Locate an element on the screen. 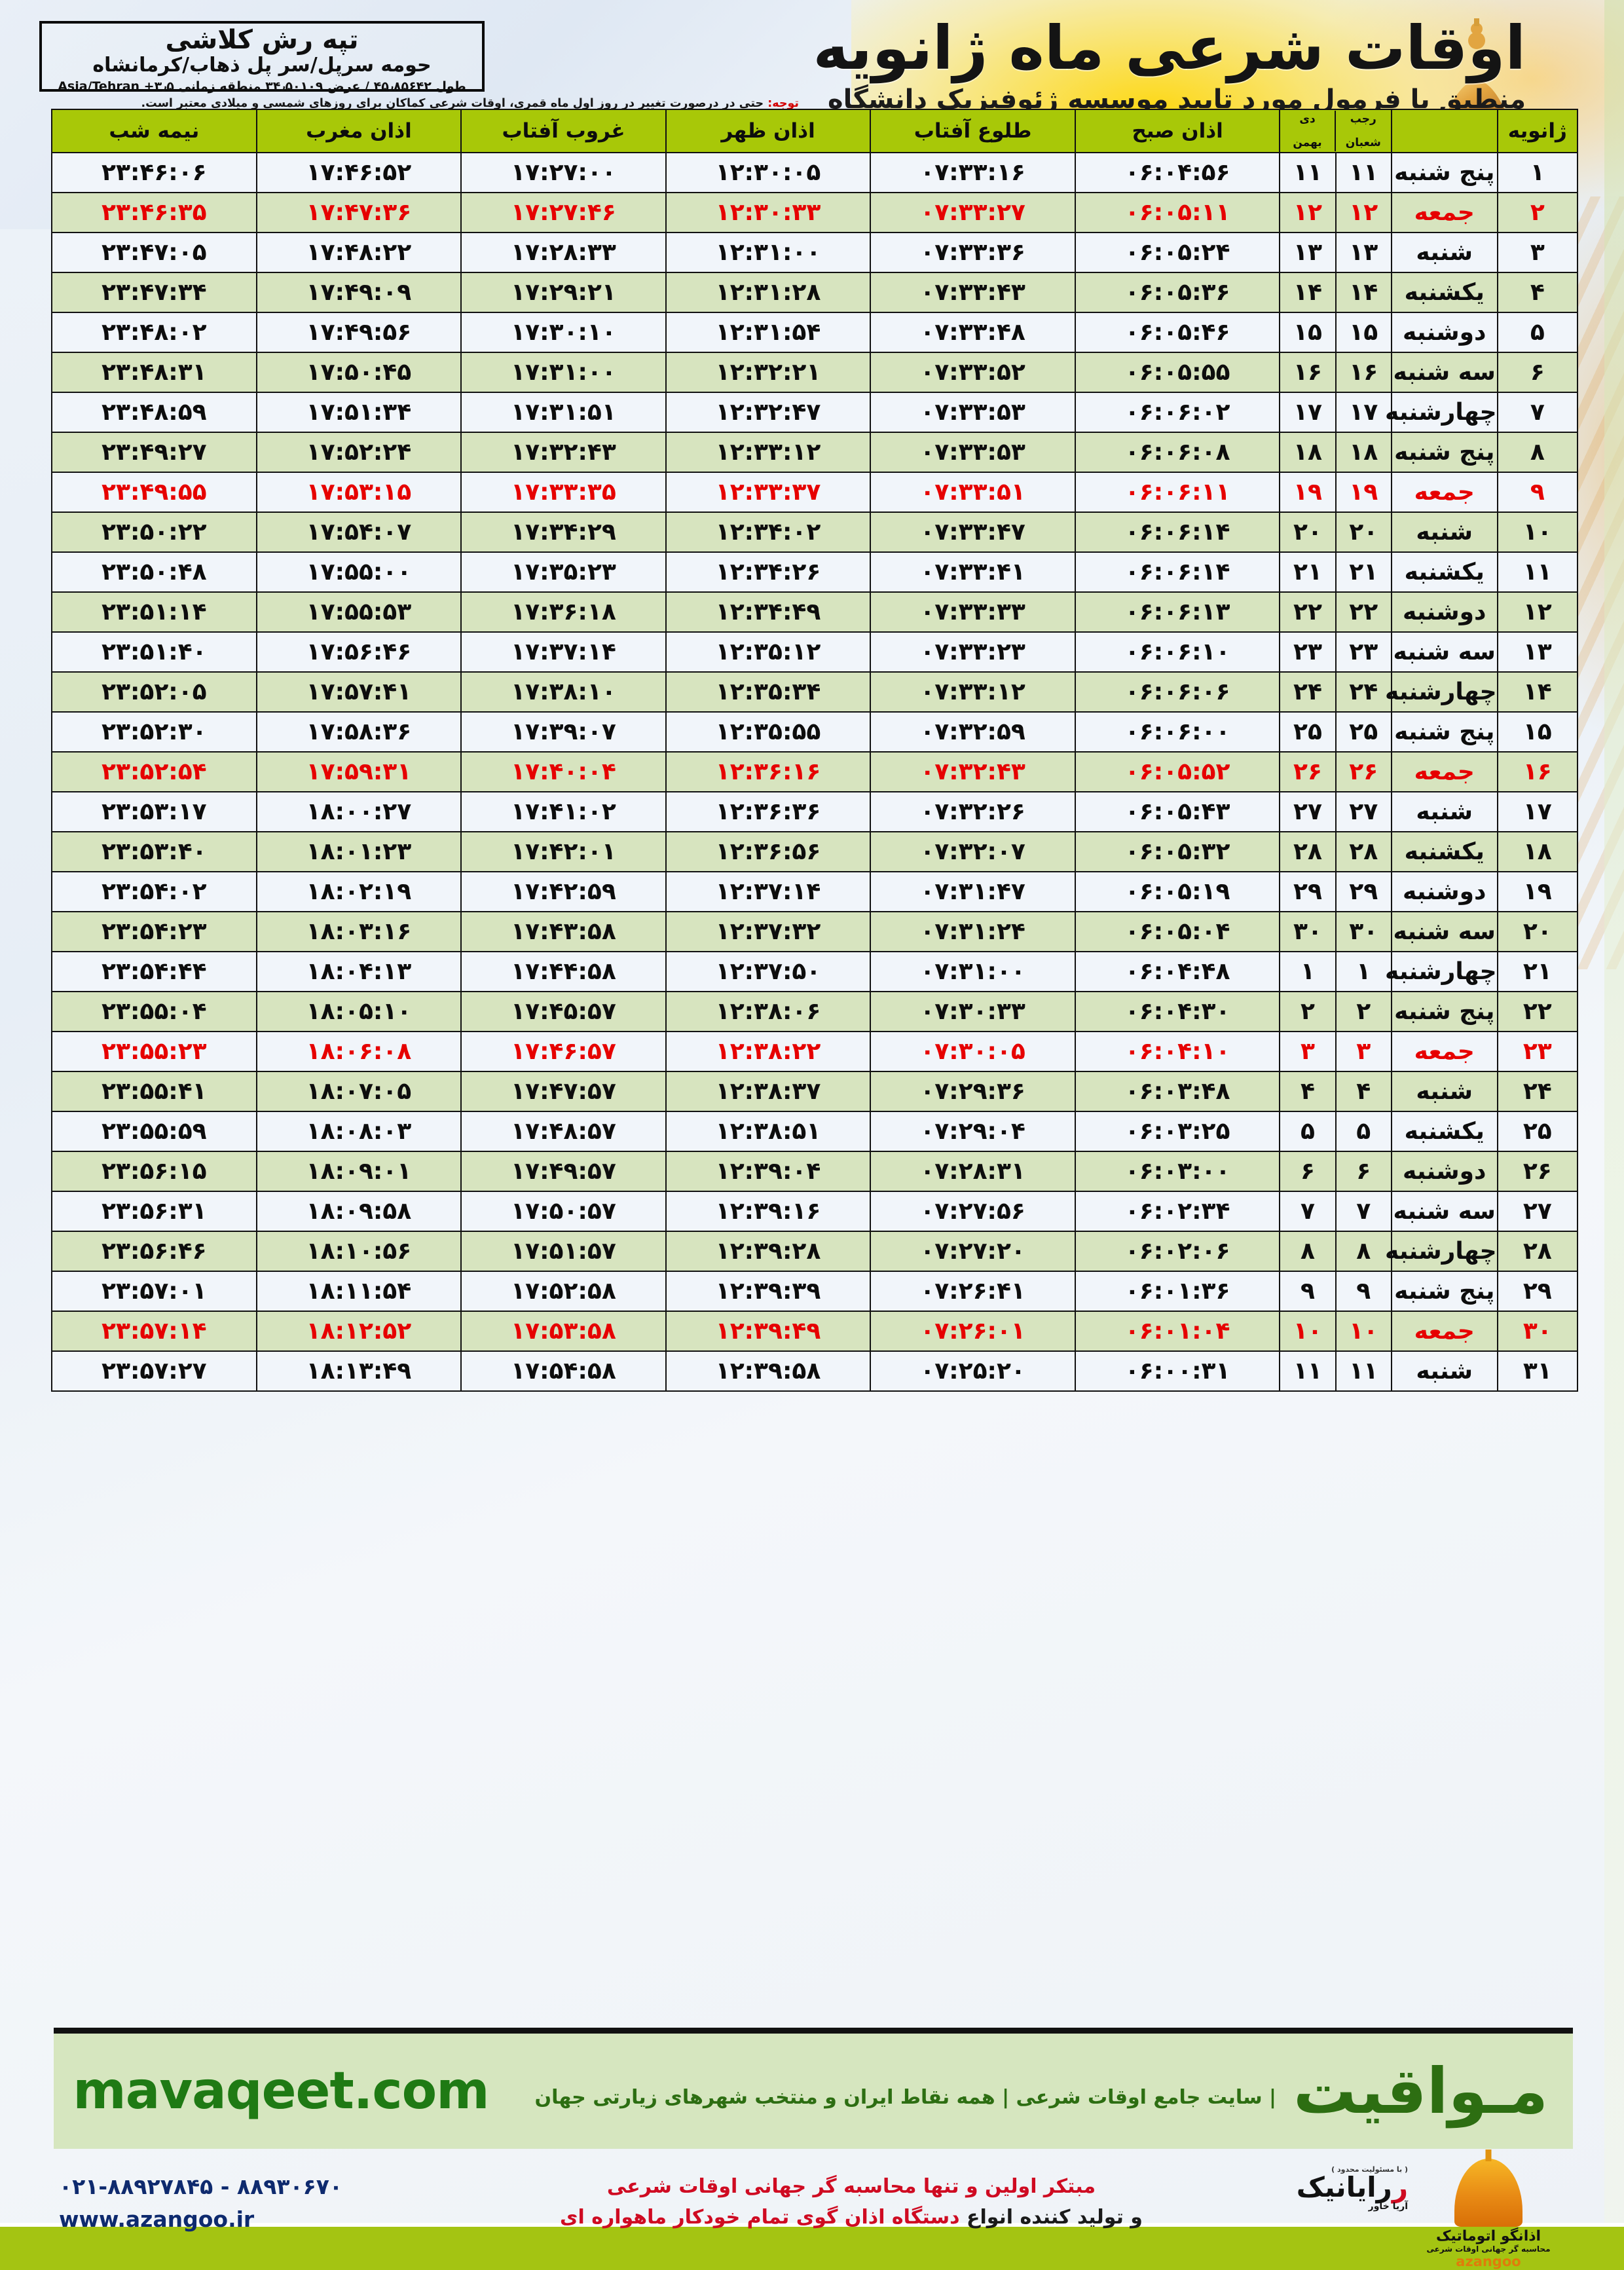 Image resolution: width=1624 pixels, height=2270 pixels. cell-day: ۲۳ is located at coordinates (1537, 1051).